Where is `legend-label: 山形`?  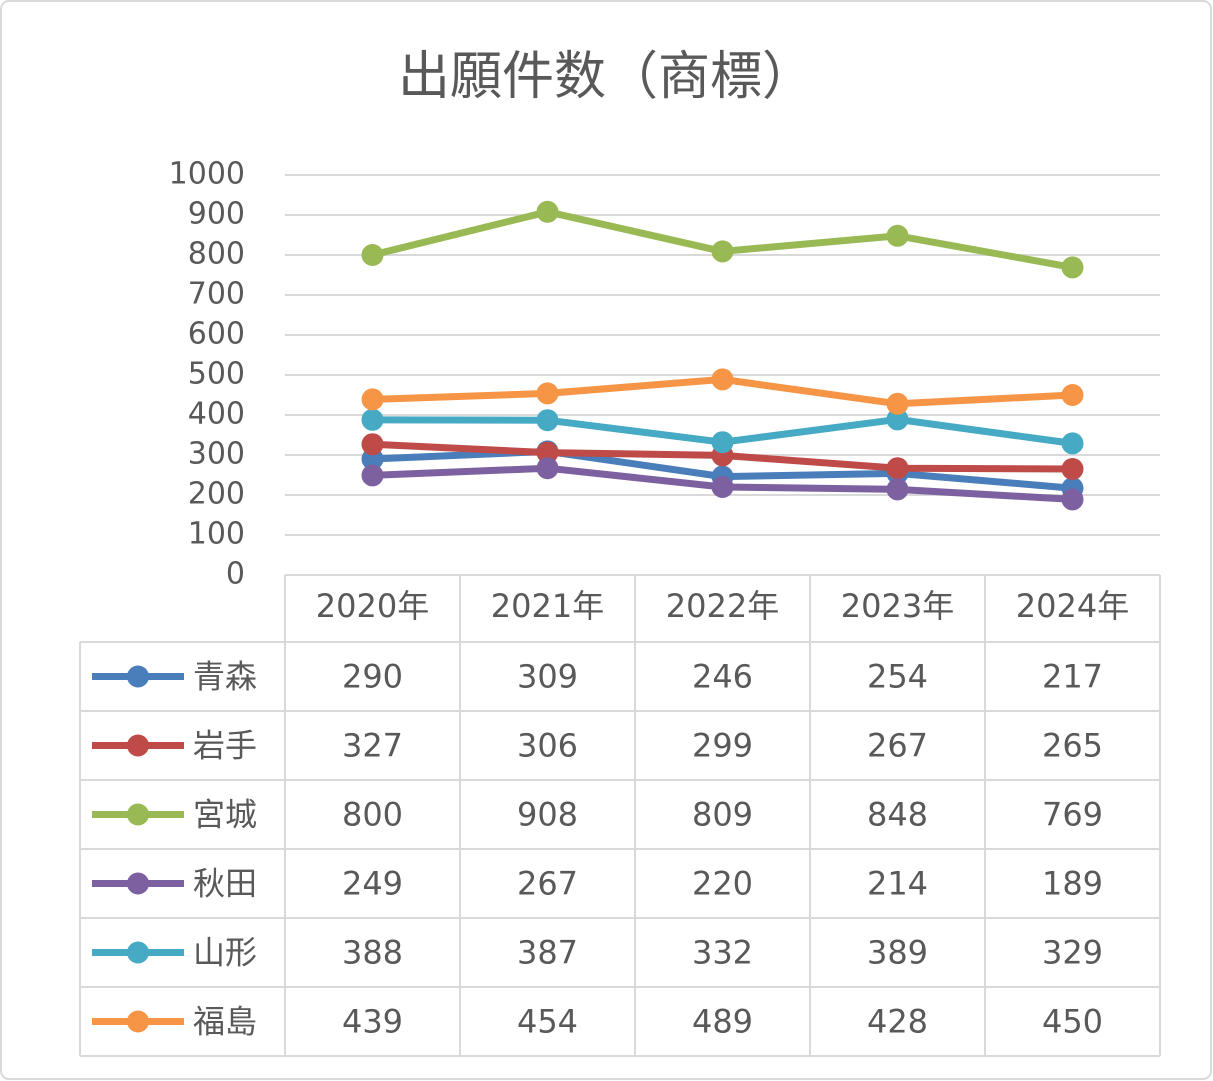 legend-label: 山形 is located at coordinates (225, 953).